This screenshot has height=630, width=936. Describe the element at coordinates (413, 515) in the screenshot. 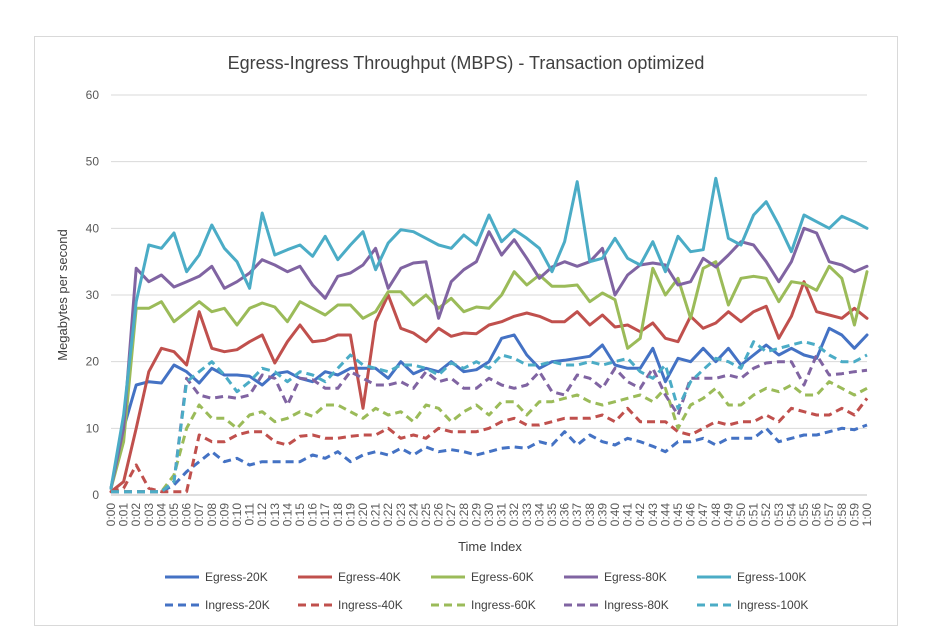

I see `x-tick-label: 0:24` at that location.